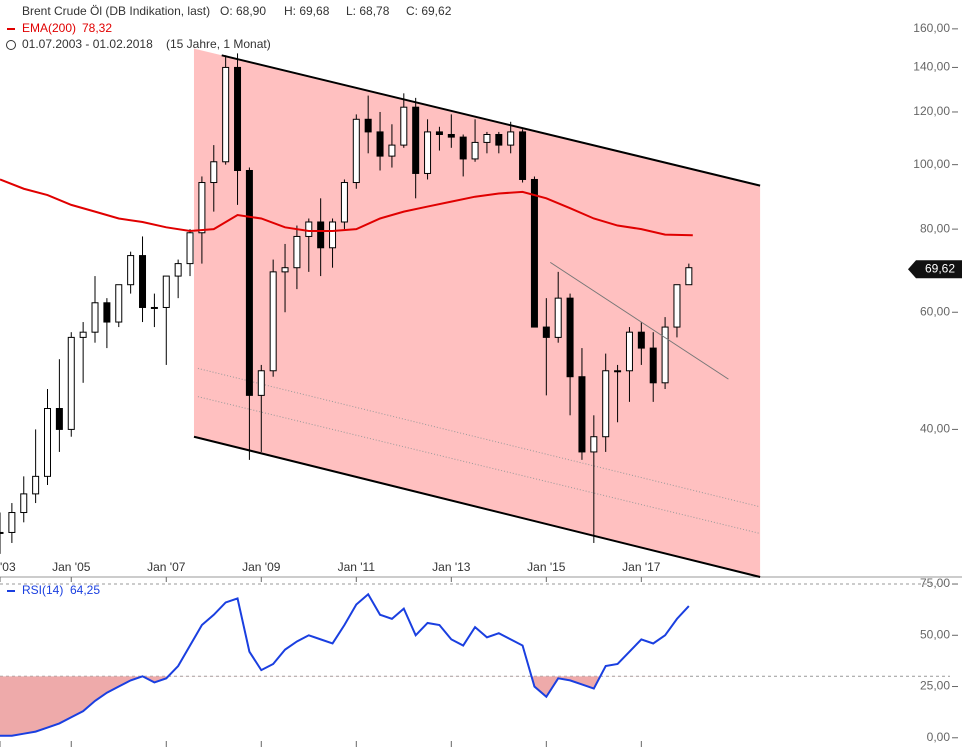  I want to click on instrument-title: Brent Crude Öl (DB Indikation, last), so click(116, 11).